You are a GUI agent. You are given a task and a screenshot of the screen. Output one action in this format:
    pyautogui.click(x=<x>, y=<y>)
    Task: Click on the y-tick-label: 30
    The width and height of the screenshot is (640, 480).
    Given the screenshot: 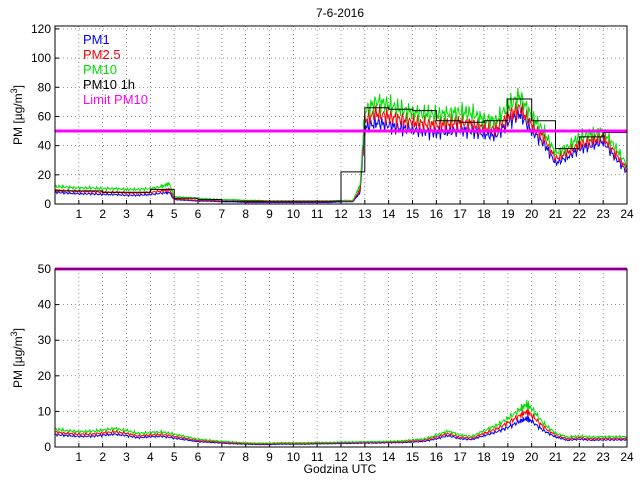 What is the action you would take?
    pyautogui.click(x=45, y=340)
    